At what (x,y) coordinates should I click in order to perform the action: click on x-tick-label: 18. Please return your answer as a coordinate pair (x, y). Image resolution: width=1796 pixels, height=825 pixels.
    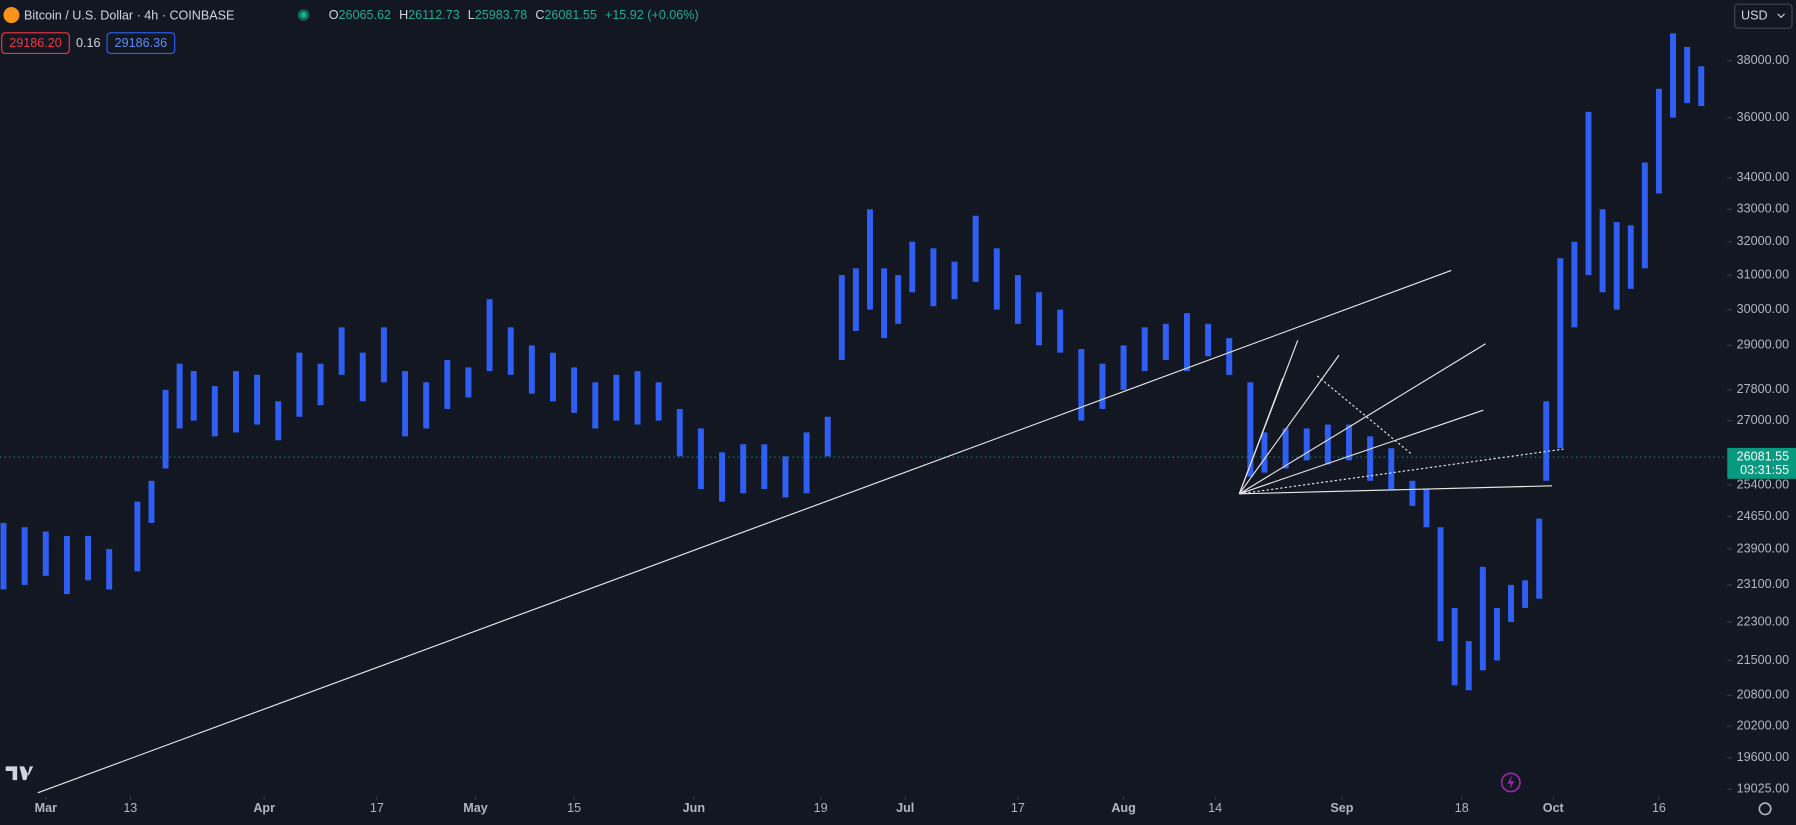
    Looking at the image, I should click on (1462, 808).